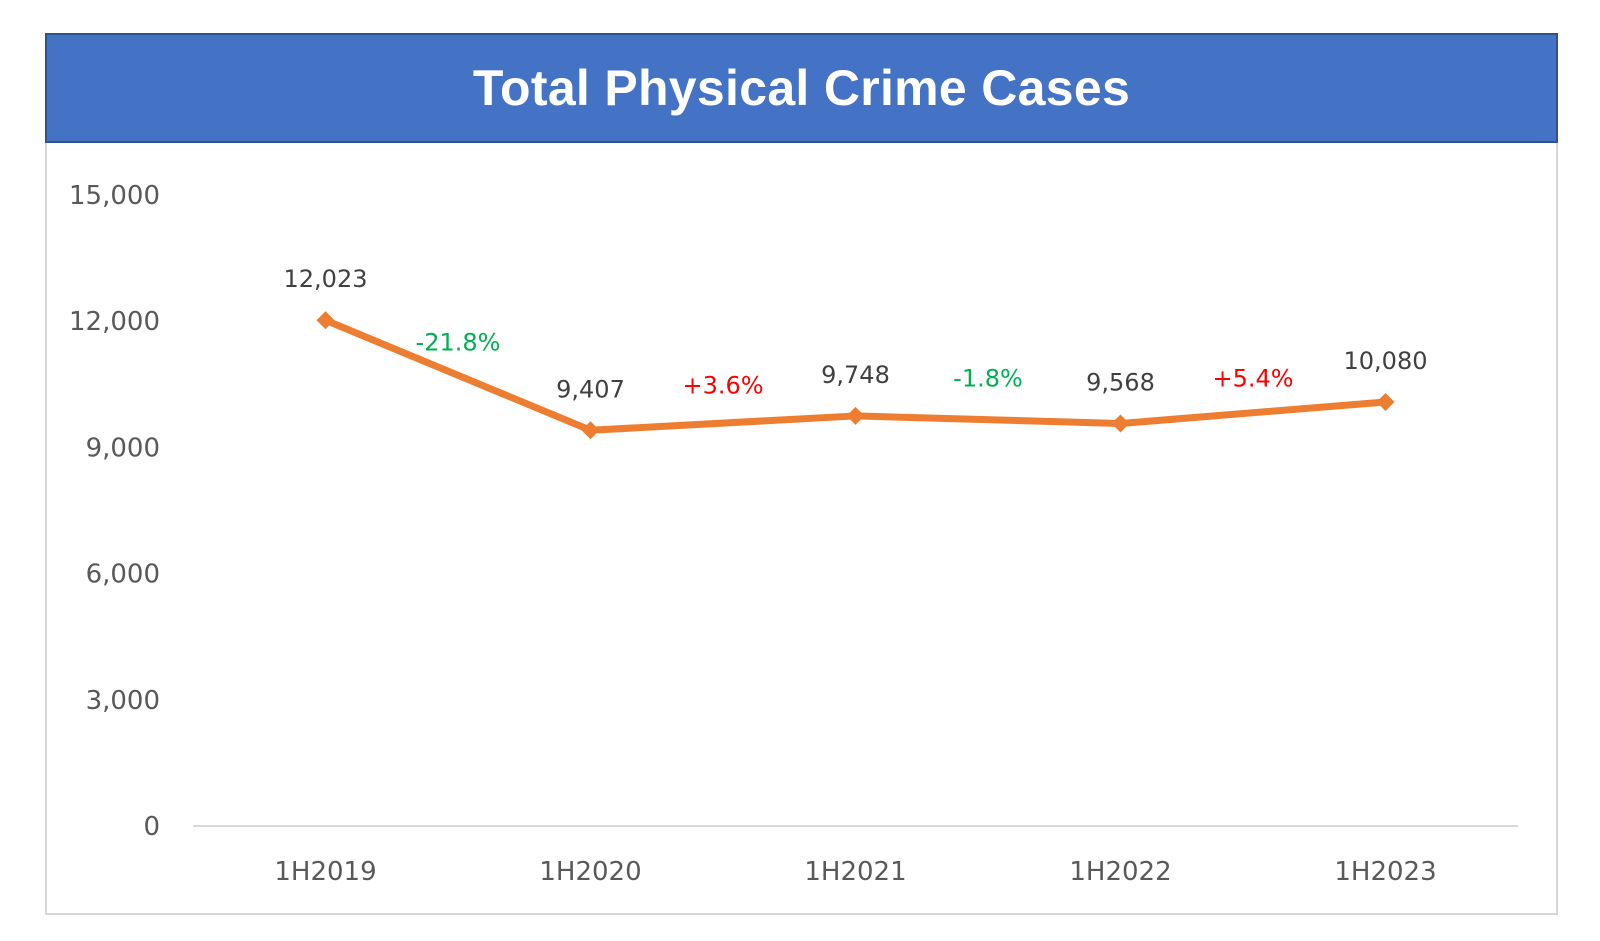  What do you see at coordinates (988, 379) in the screenshot?
I see `change-percent-label: -1.8%` at bounding box center [988, 379].